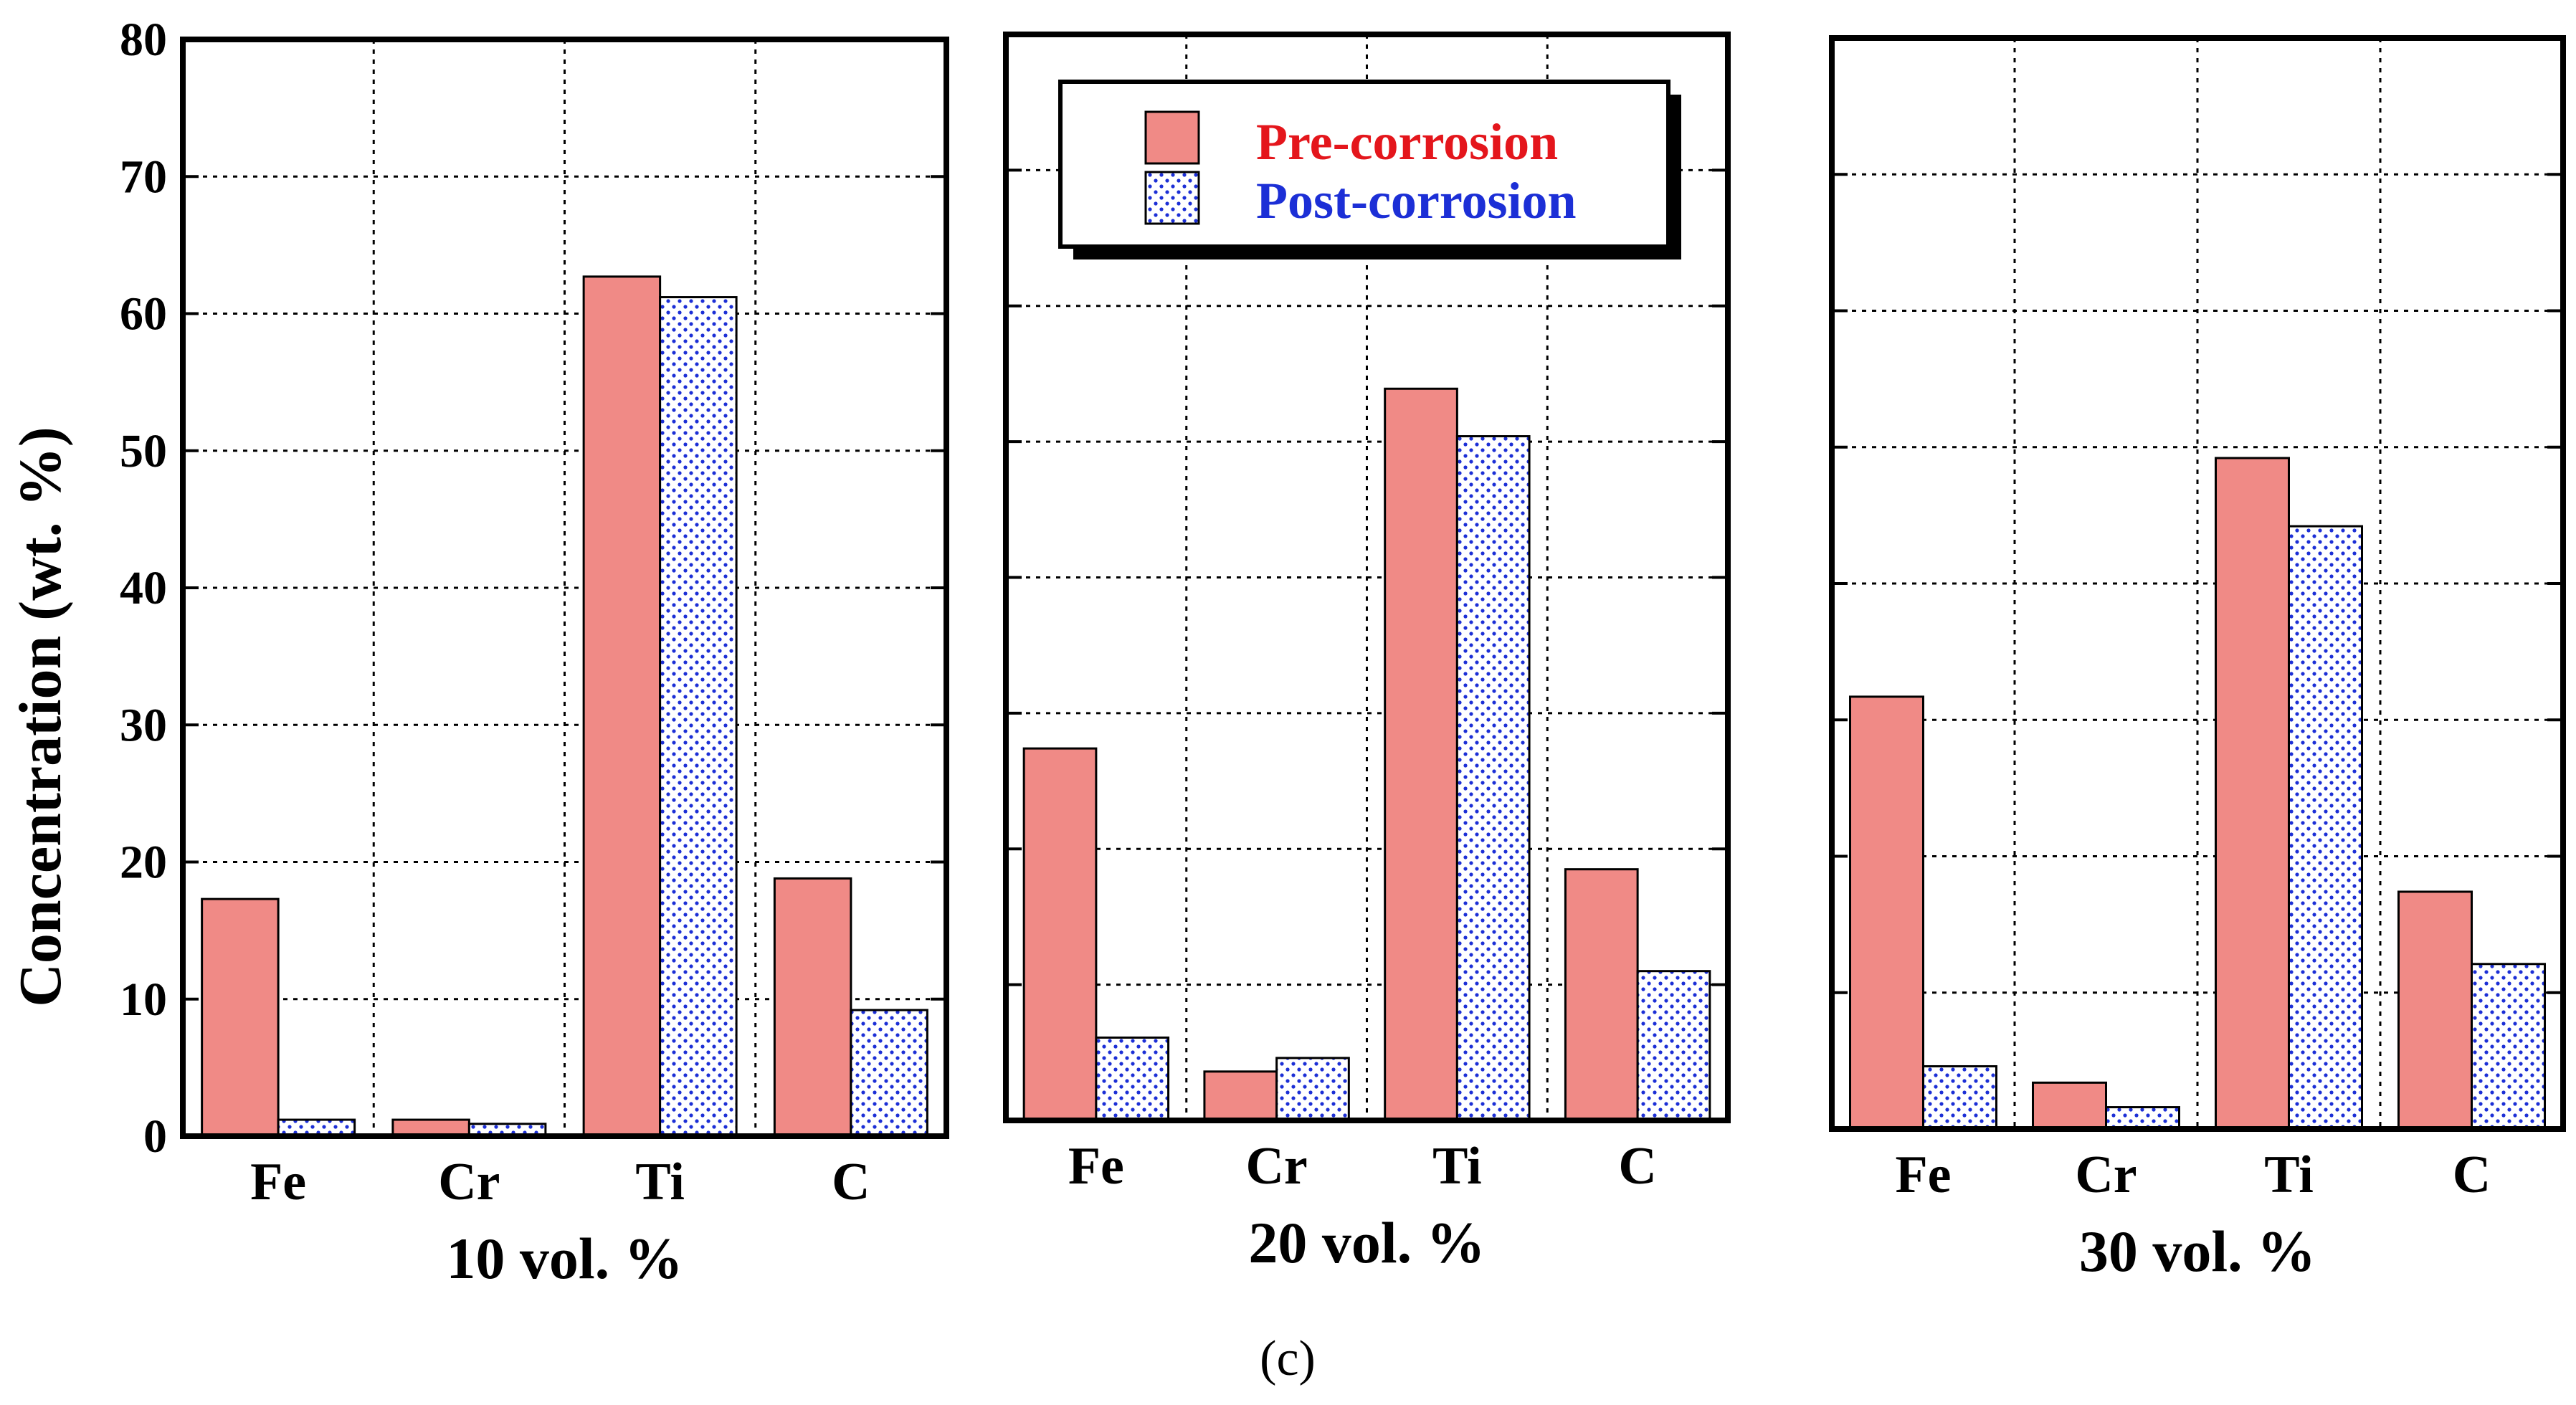 The image size is (2576, 1405). Describe the element at coordinates (143, 40) in the screenshot. I see `y-tick-label: 80` at that location.